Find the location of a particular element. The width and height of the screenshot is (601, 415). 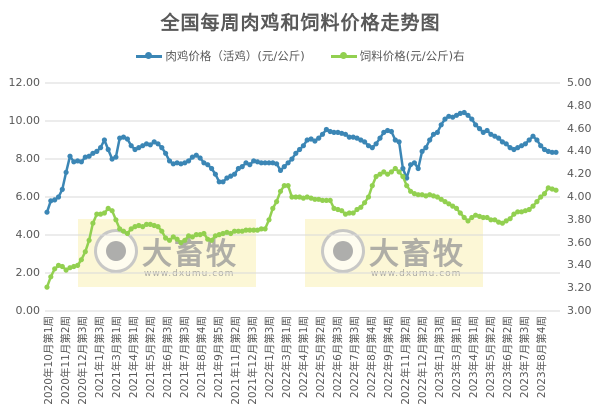

x-tick-label: 2022年7月第3周 is located at coordinates (355, 357).